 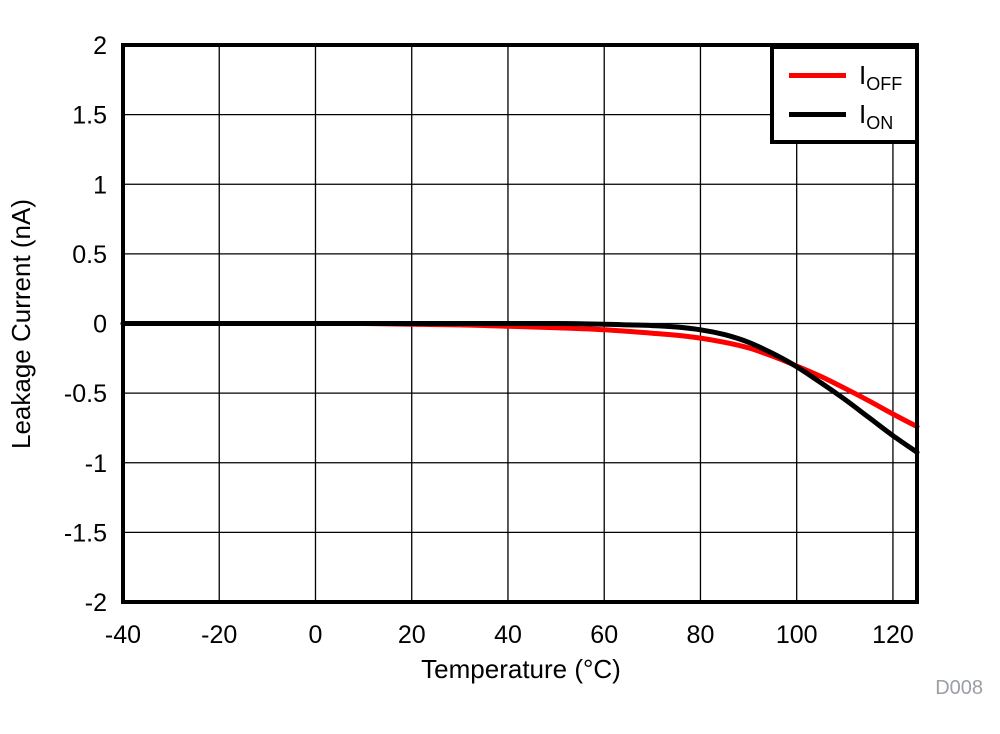 I want to click on y-tick-label: 0.5, so click(x=89, y=255).